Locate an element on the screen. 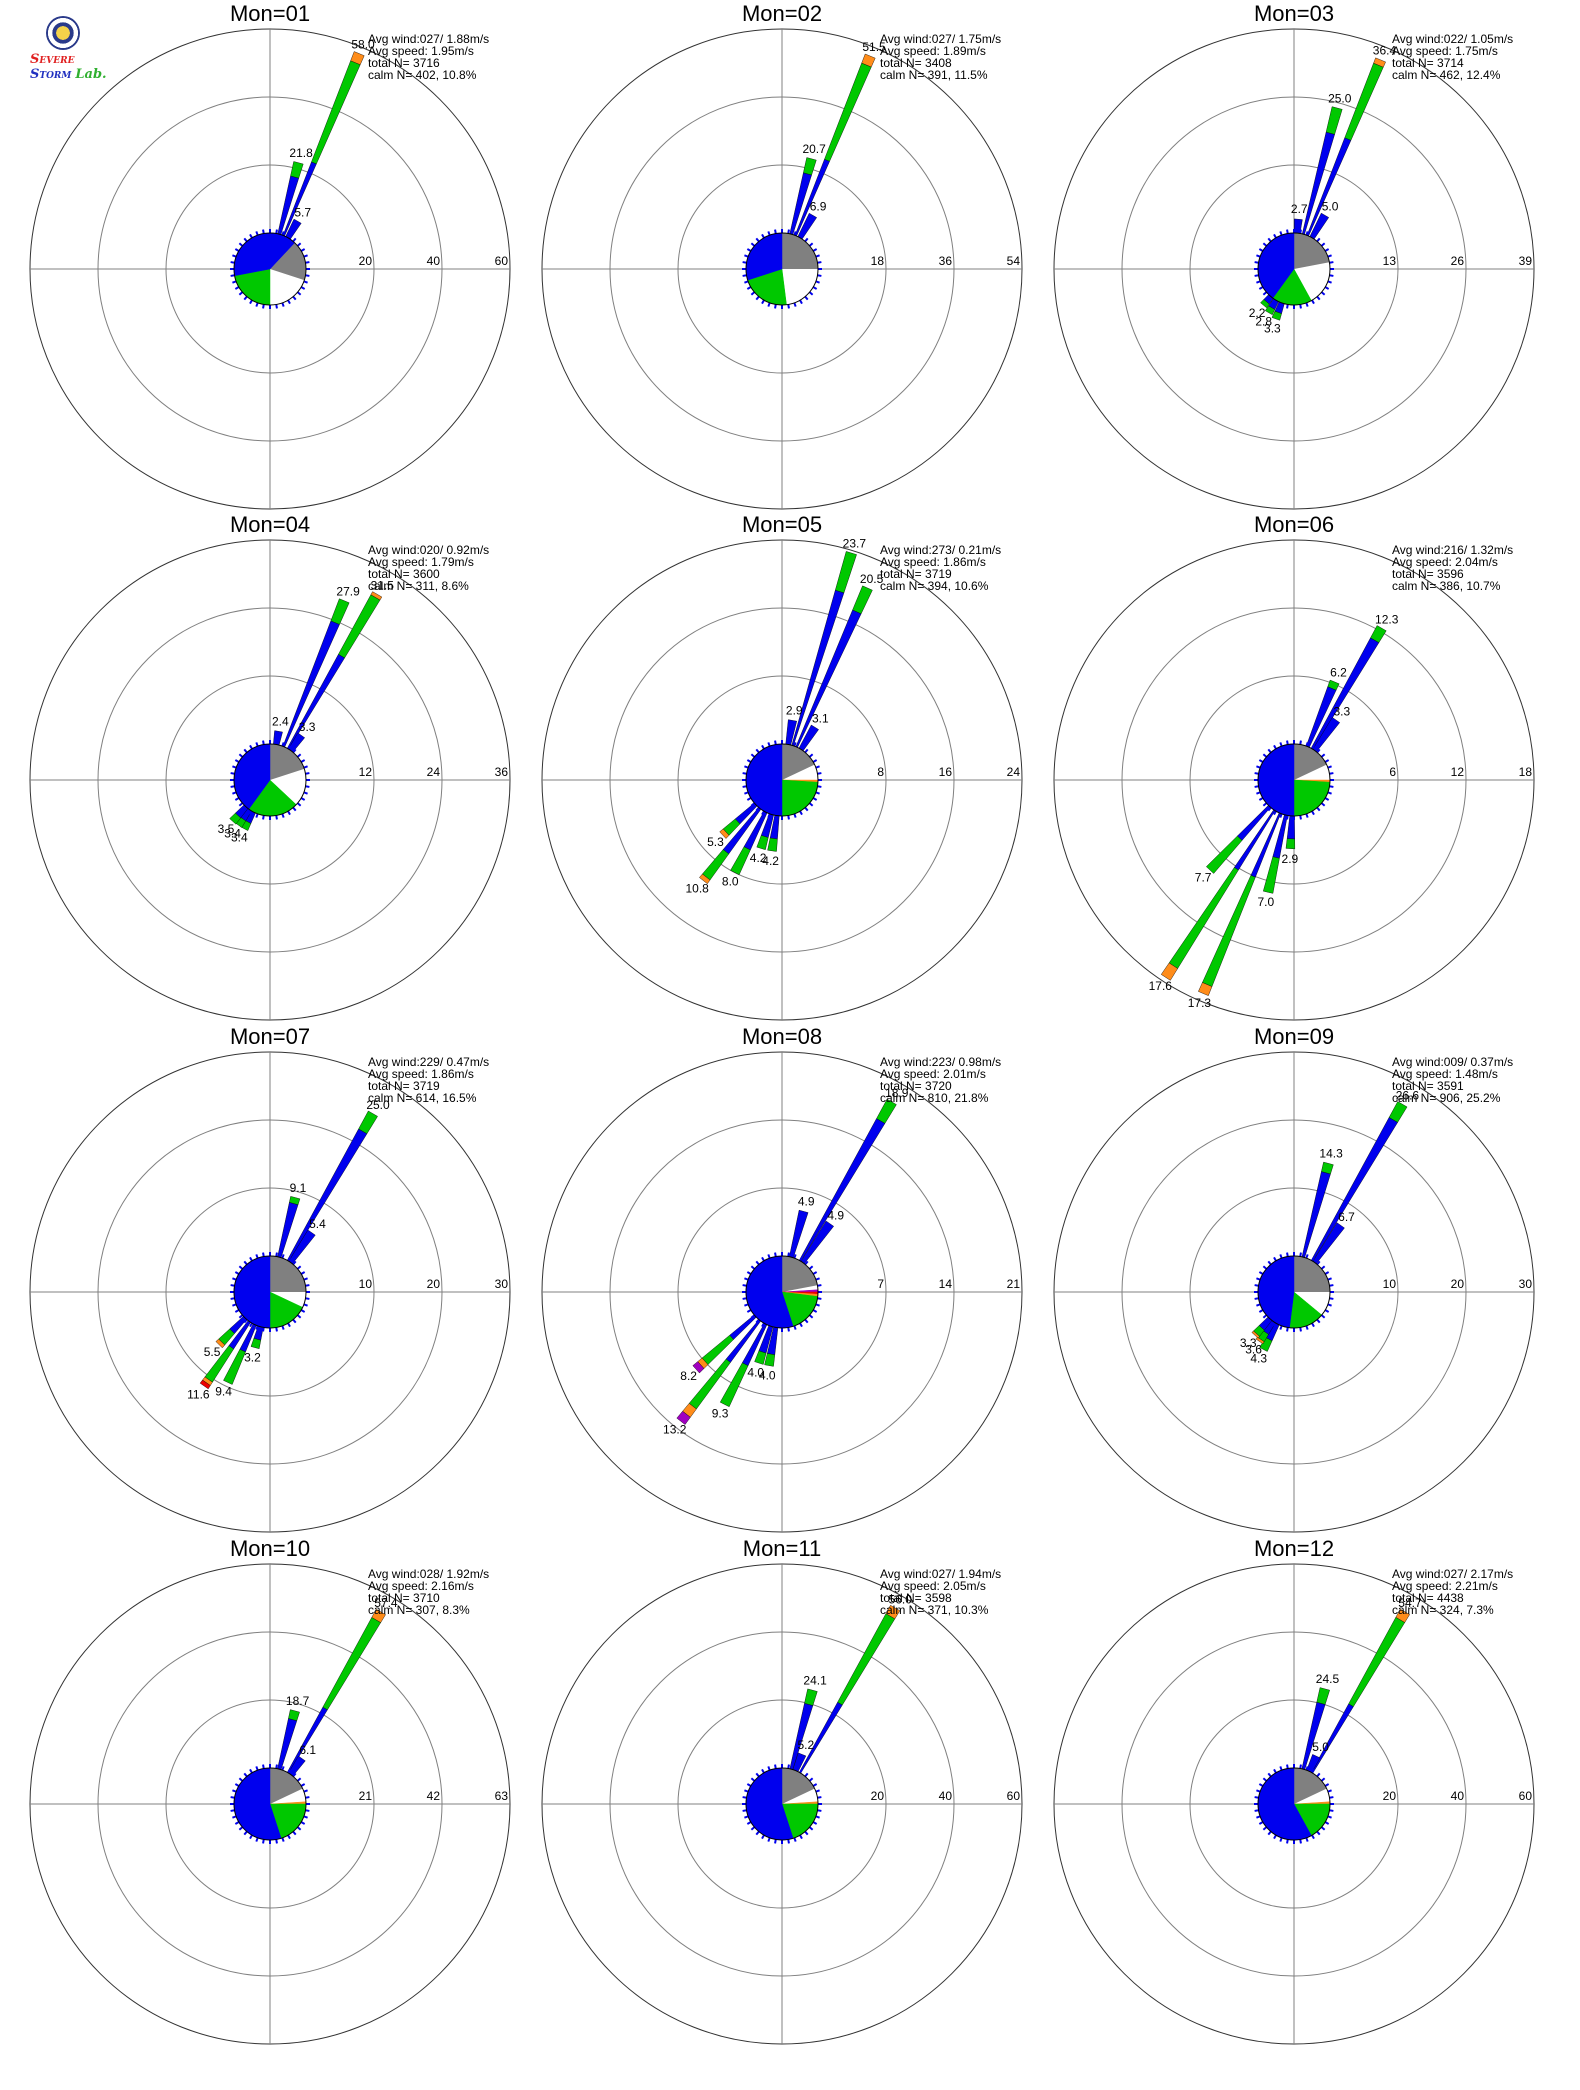 The height and width of the screenshot is (2090, 1580). panel-title: Mon=01 is located at coordinates (270, 13).